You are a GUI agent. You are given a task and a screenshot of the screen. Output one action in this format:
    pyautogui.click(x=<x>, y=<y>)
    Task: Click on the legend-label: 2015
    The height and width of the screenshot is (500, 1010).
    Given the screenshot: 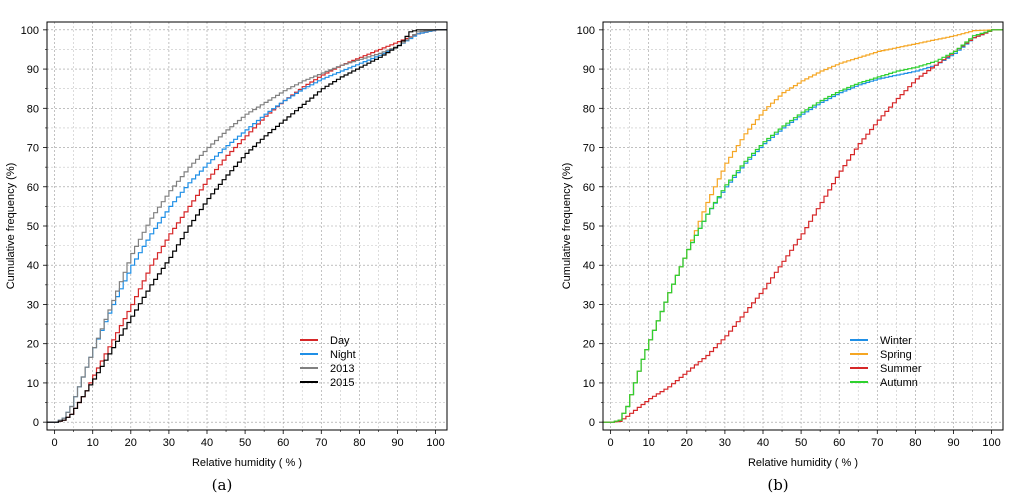 What is the action you would take?
    pyautogui.click(x=342, y=383)
    